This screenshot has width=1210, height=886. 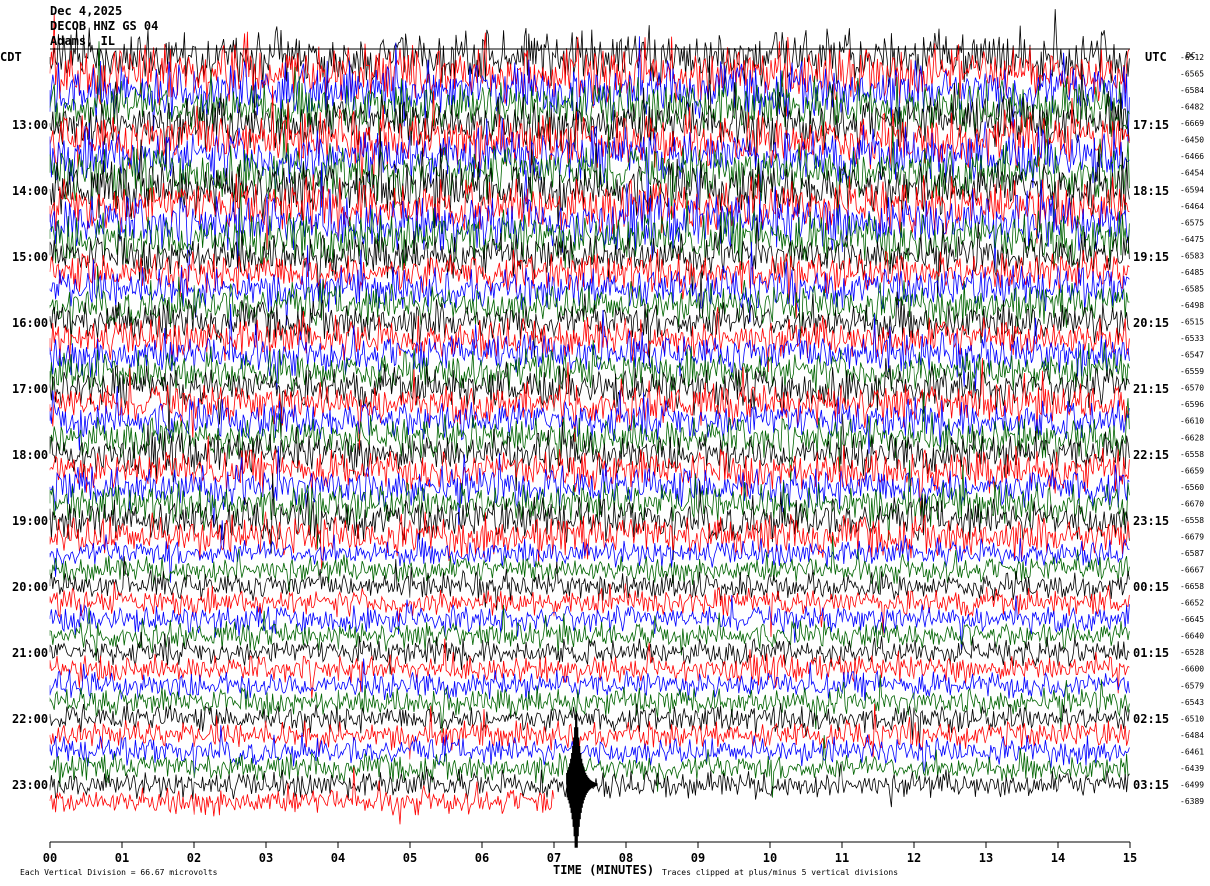 What do you see at coordinates (1192, 338) in the screenshot?
I see `dc-offset-label: -6533` at bounding box center [1192, 338].